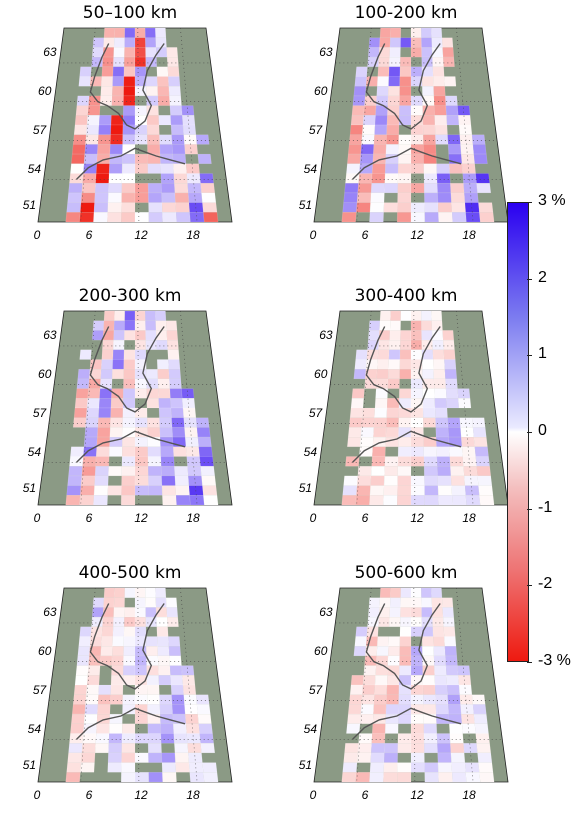 The height and width of the screenshot is (820, 577). Describe the element at coordinates (542, 277) in the screenshot. I see `colorbar-tick-label: 2` at that location.